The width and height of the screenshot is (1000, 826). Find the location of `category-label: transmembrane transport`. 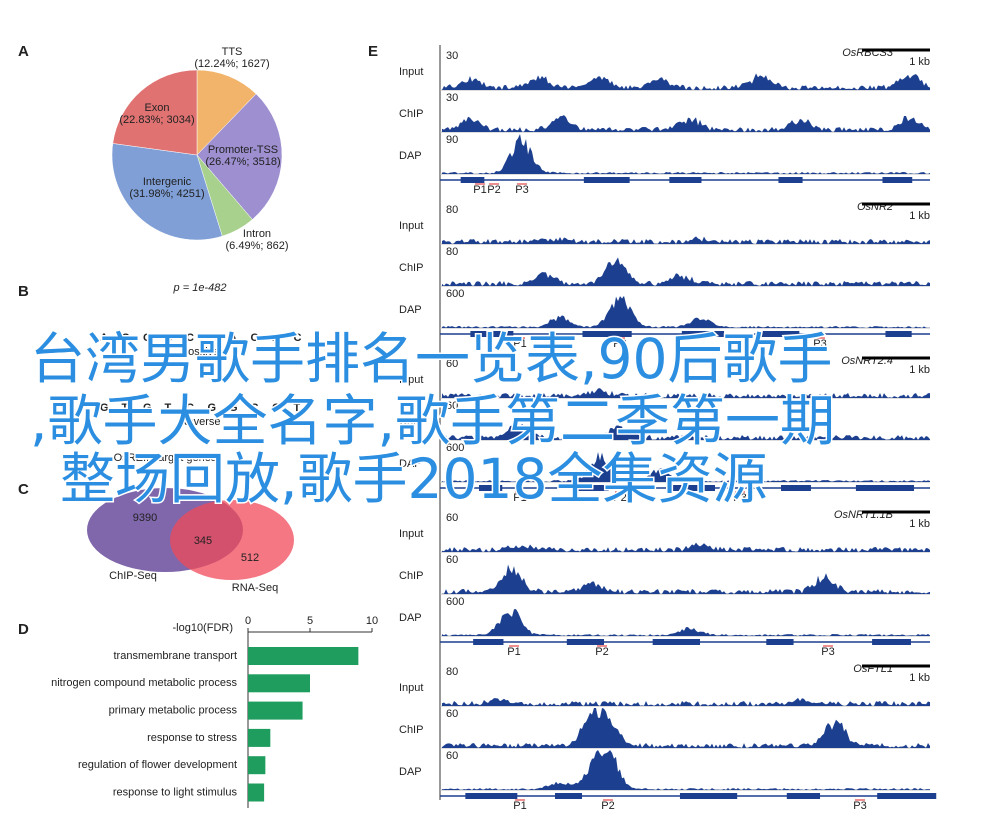

category-label: transmembrane transport is located at coordinates (176, 656).